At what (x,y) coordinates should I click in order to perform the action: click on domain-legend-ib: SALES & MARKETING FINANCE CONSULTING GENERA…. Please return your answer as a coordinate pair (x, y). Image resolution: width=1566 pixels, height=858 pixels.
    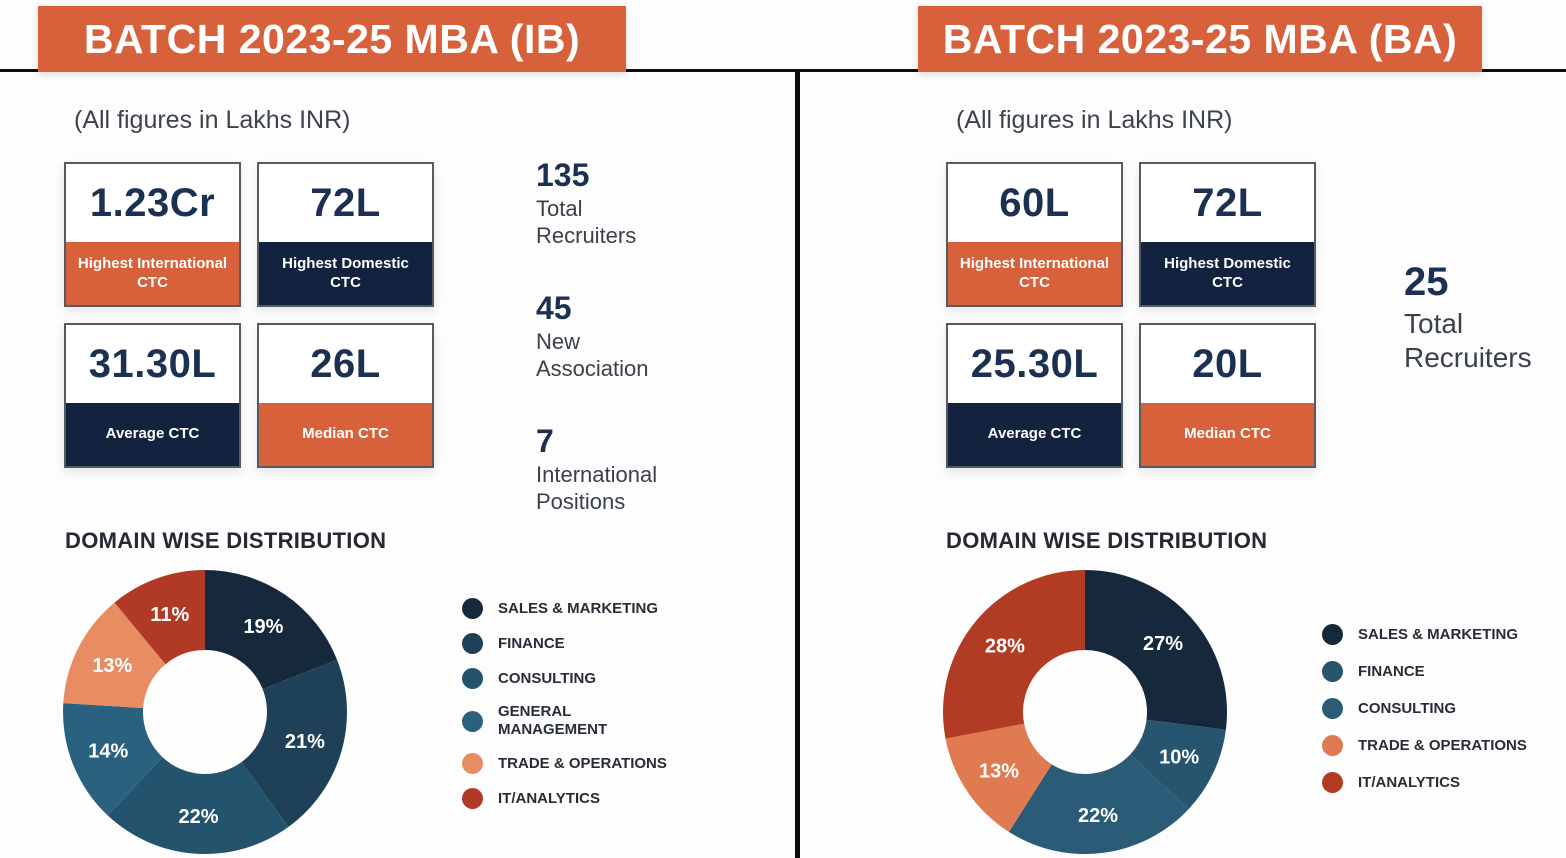
    Looking at the image, I should click on (564, 703).